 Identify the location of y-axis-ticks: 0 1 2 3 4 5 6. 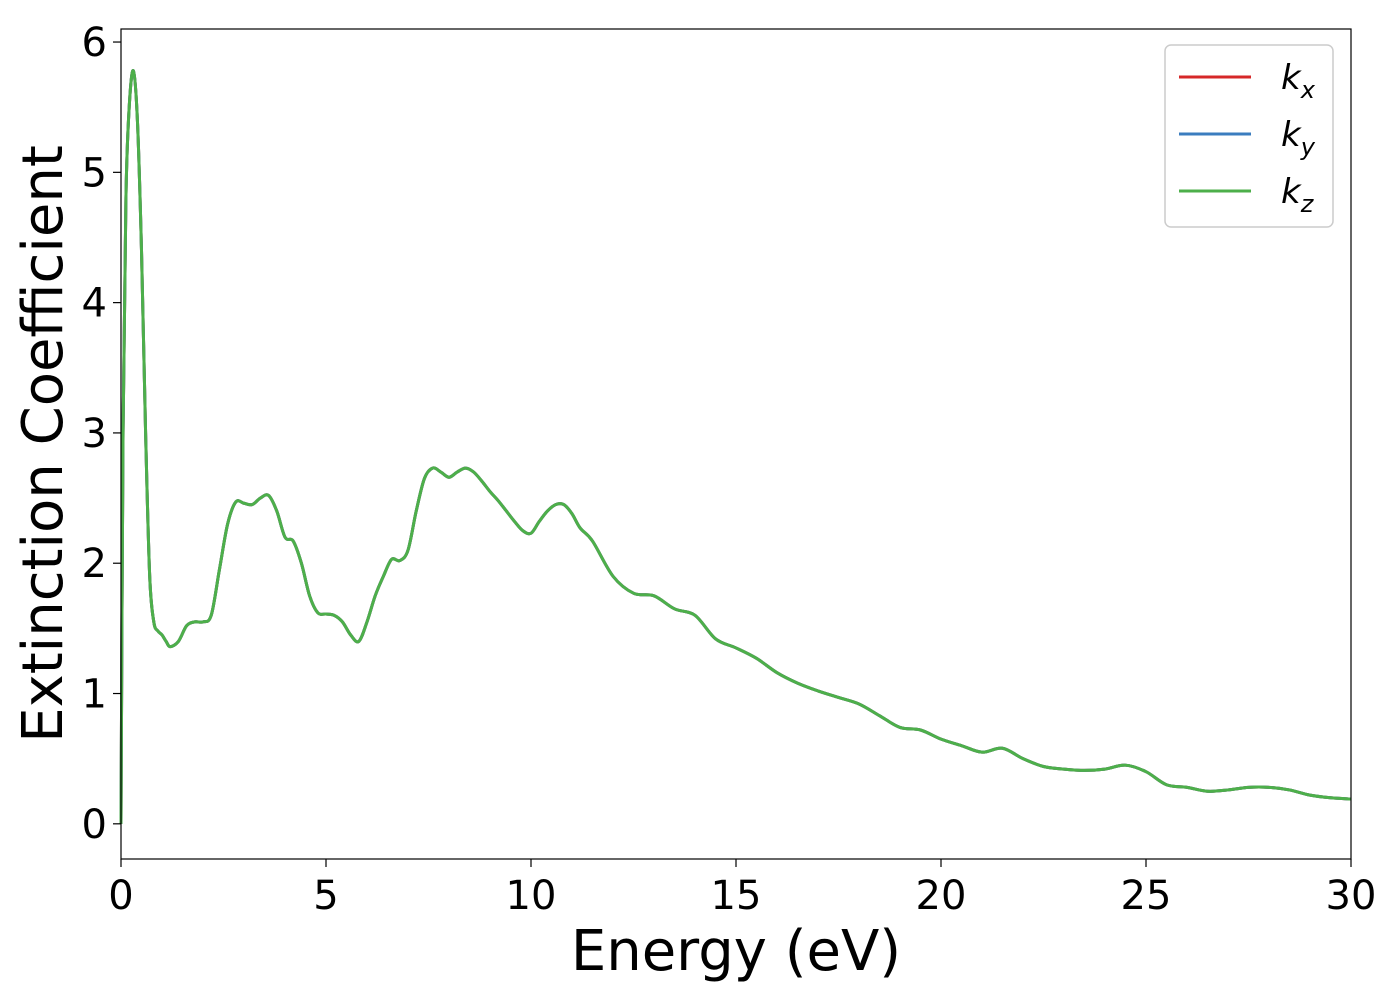
(101, 434).